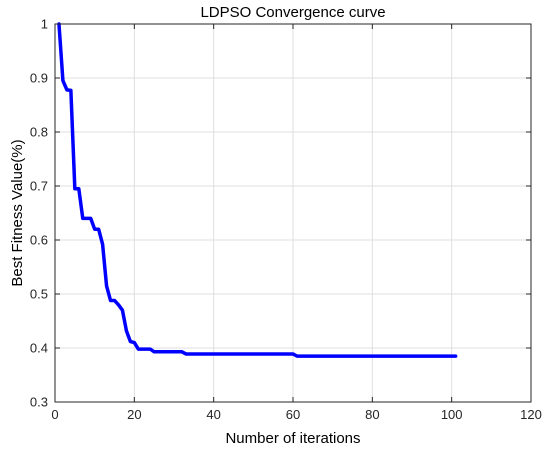  Describe the element at coordinates (39, 348) in the screenshot. I see `y-tick-label: 0.4` at that location.